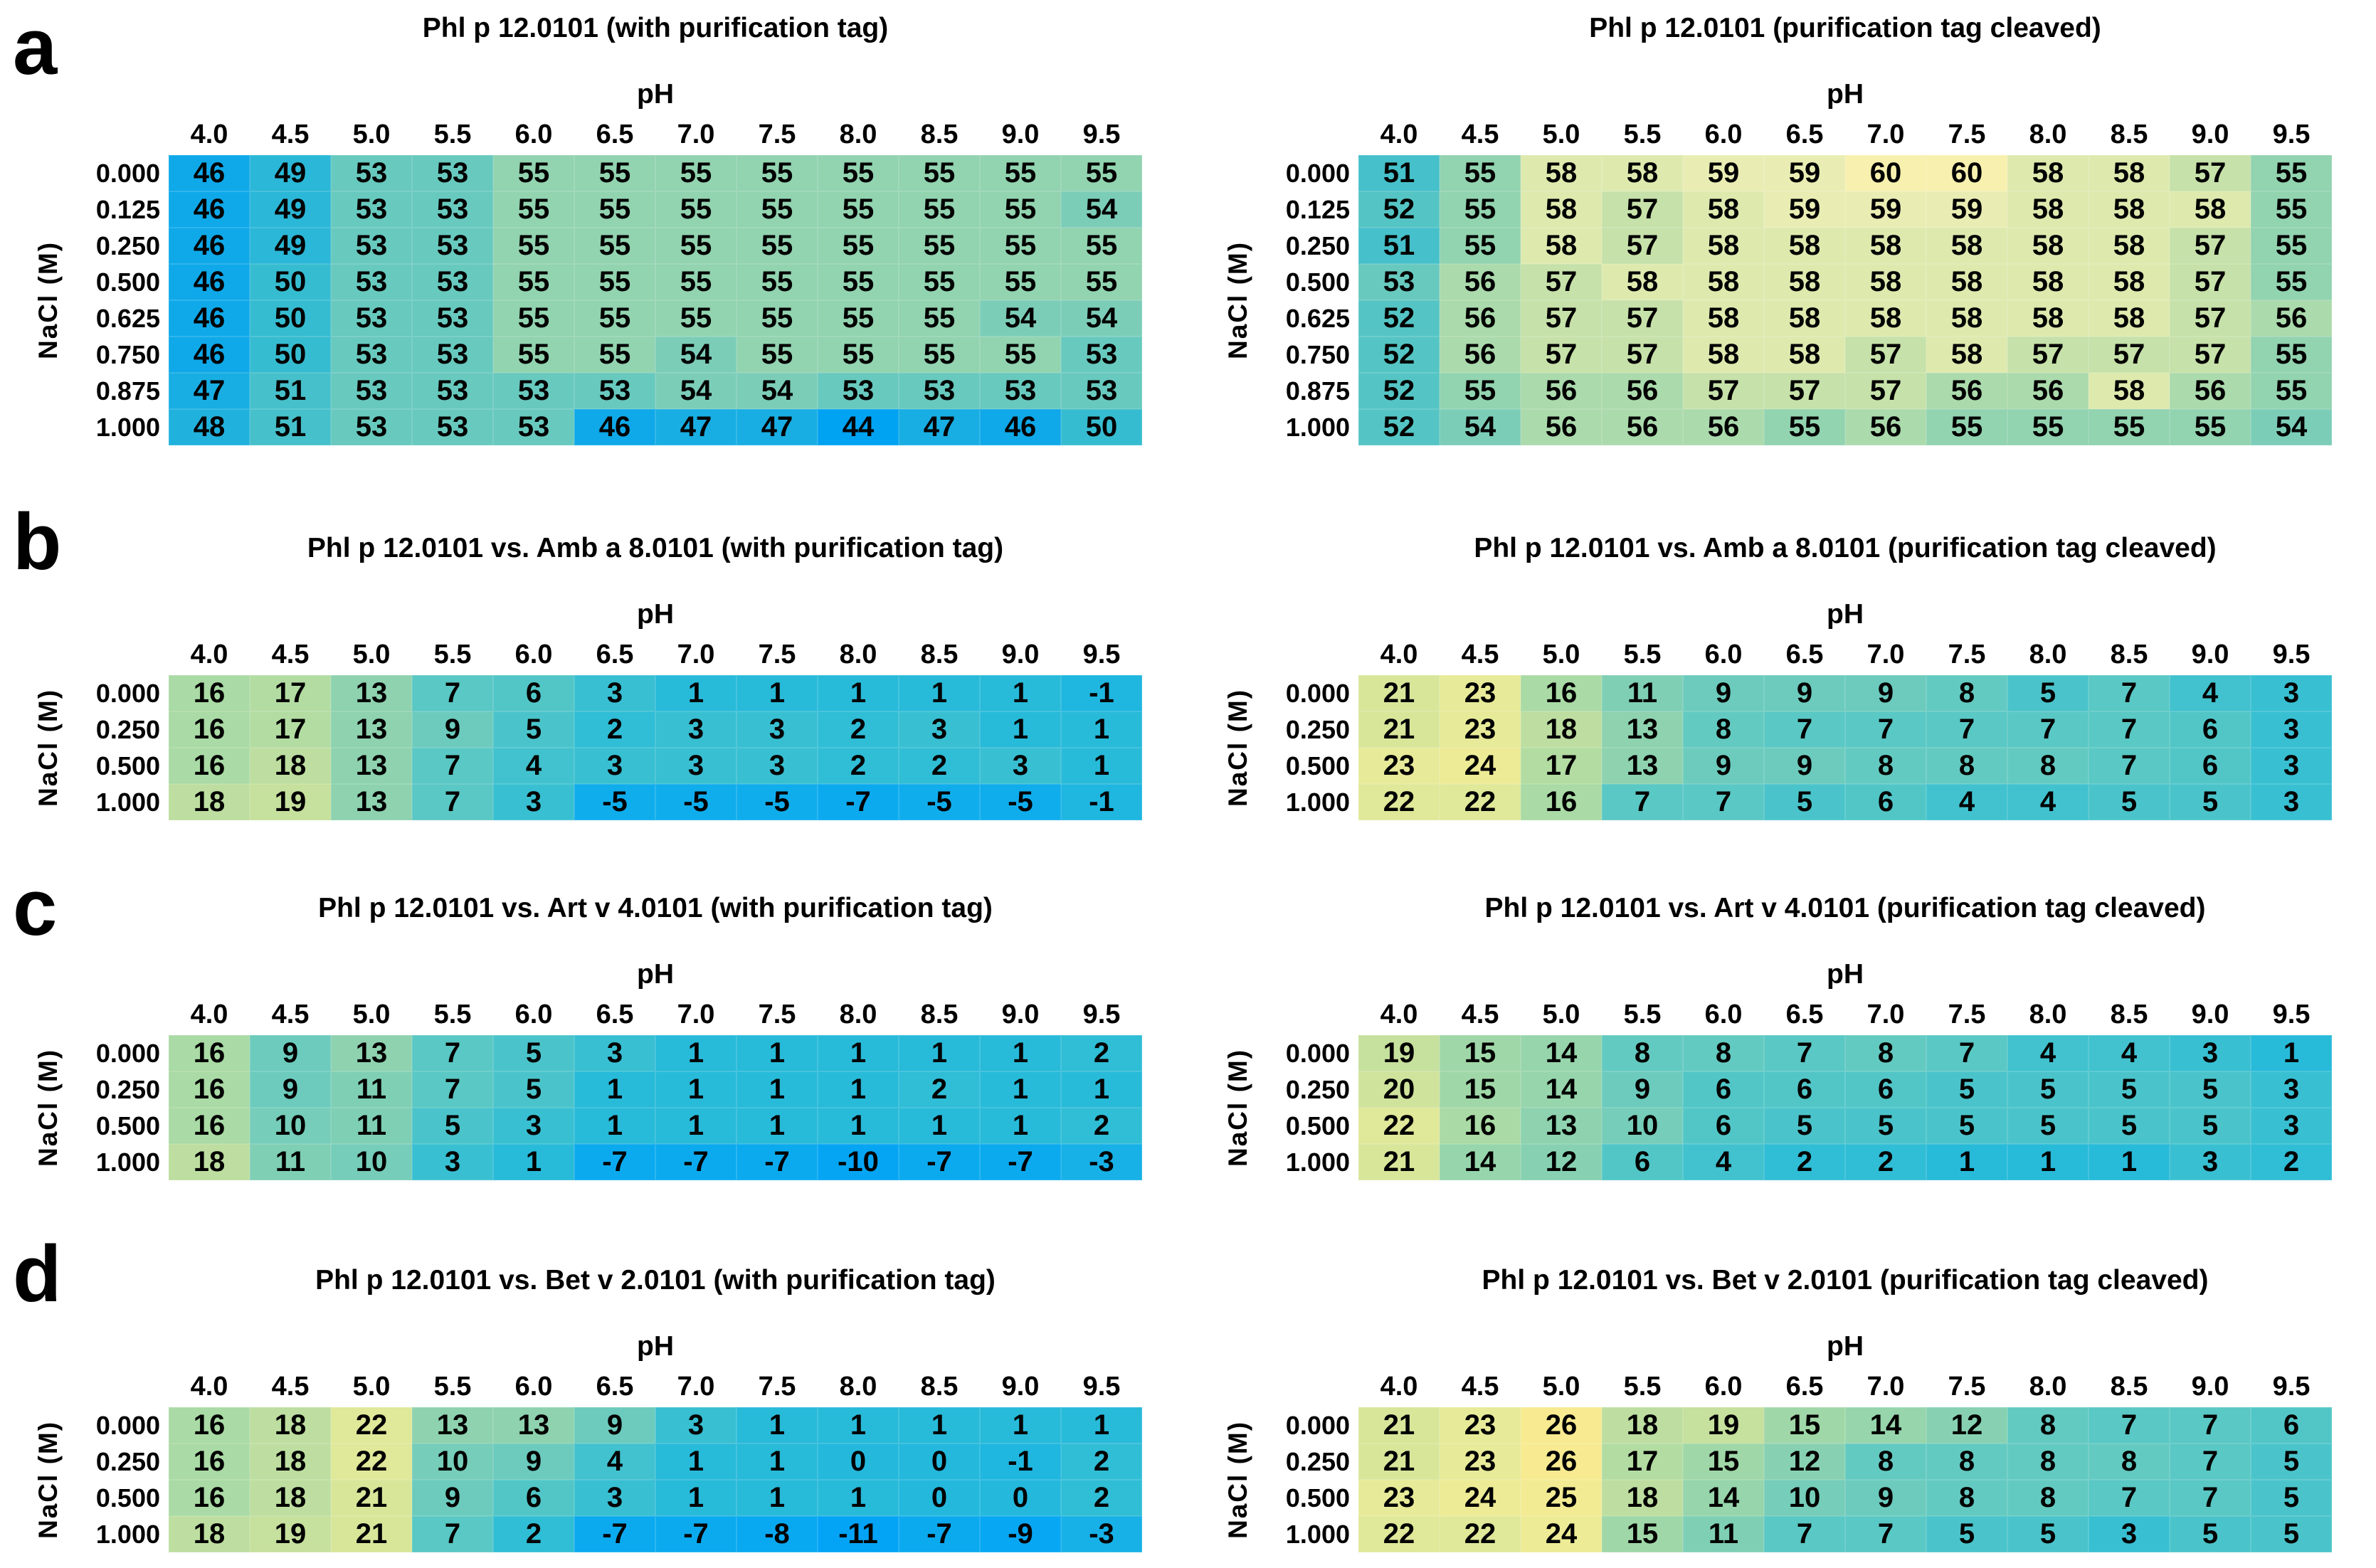  Describe the element at coordinates (1642, 1126) in the screenshot. I see `heatmap-cell: 10` at that location.